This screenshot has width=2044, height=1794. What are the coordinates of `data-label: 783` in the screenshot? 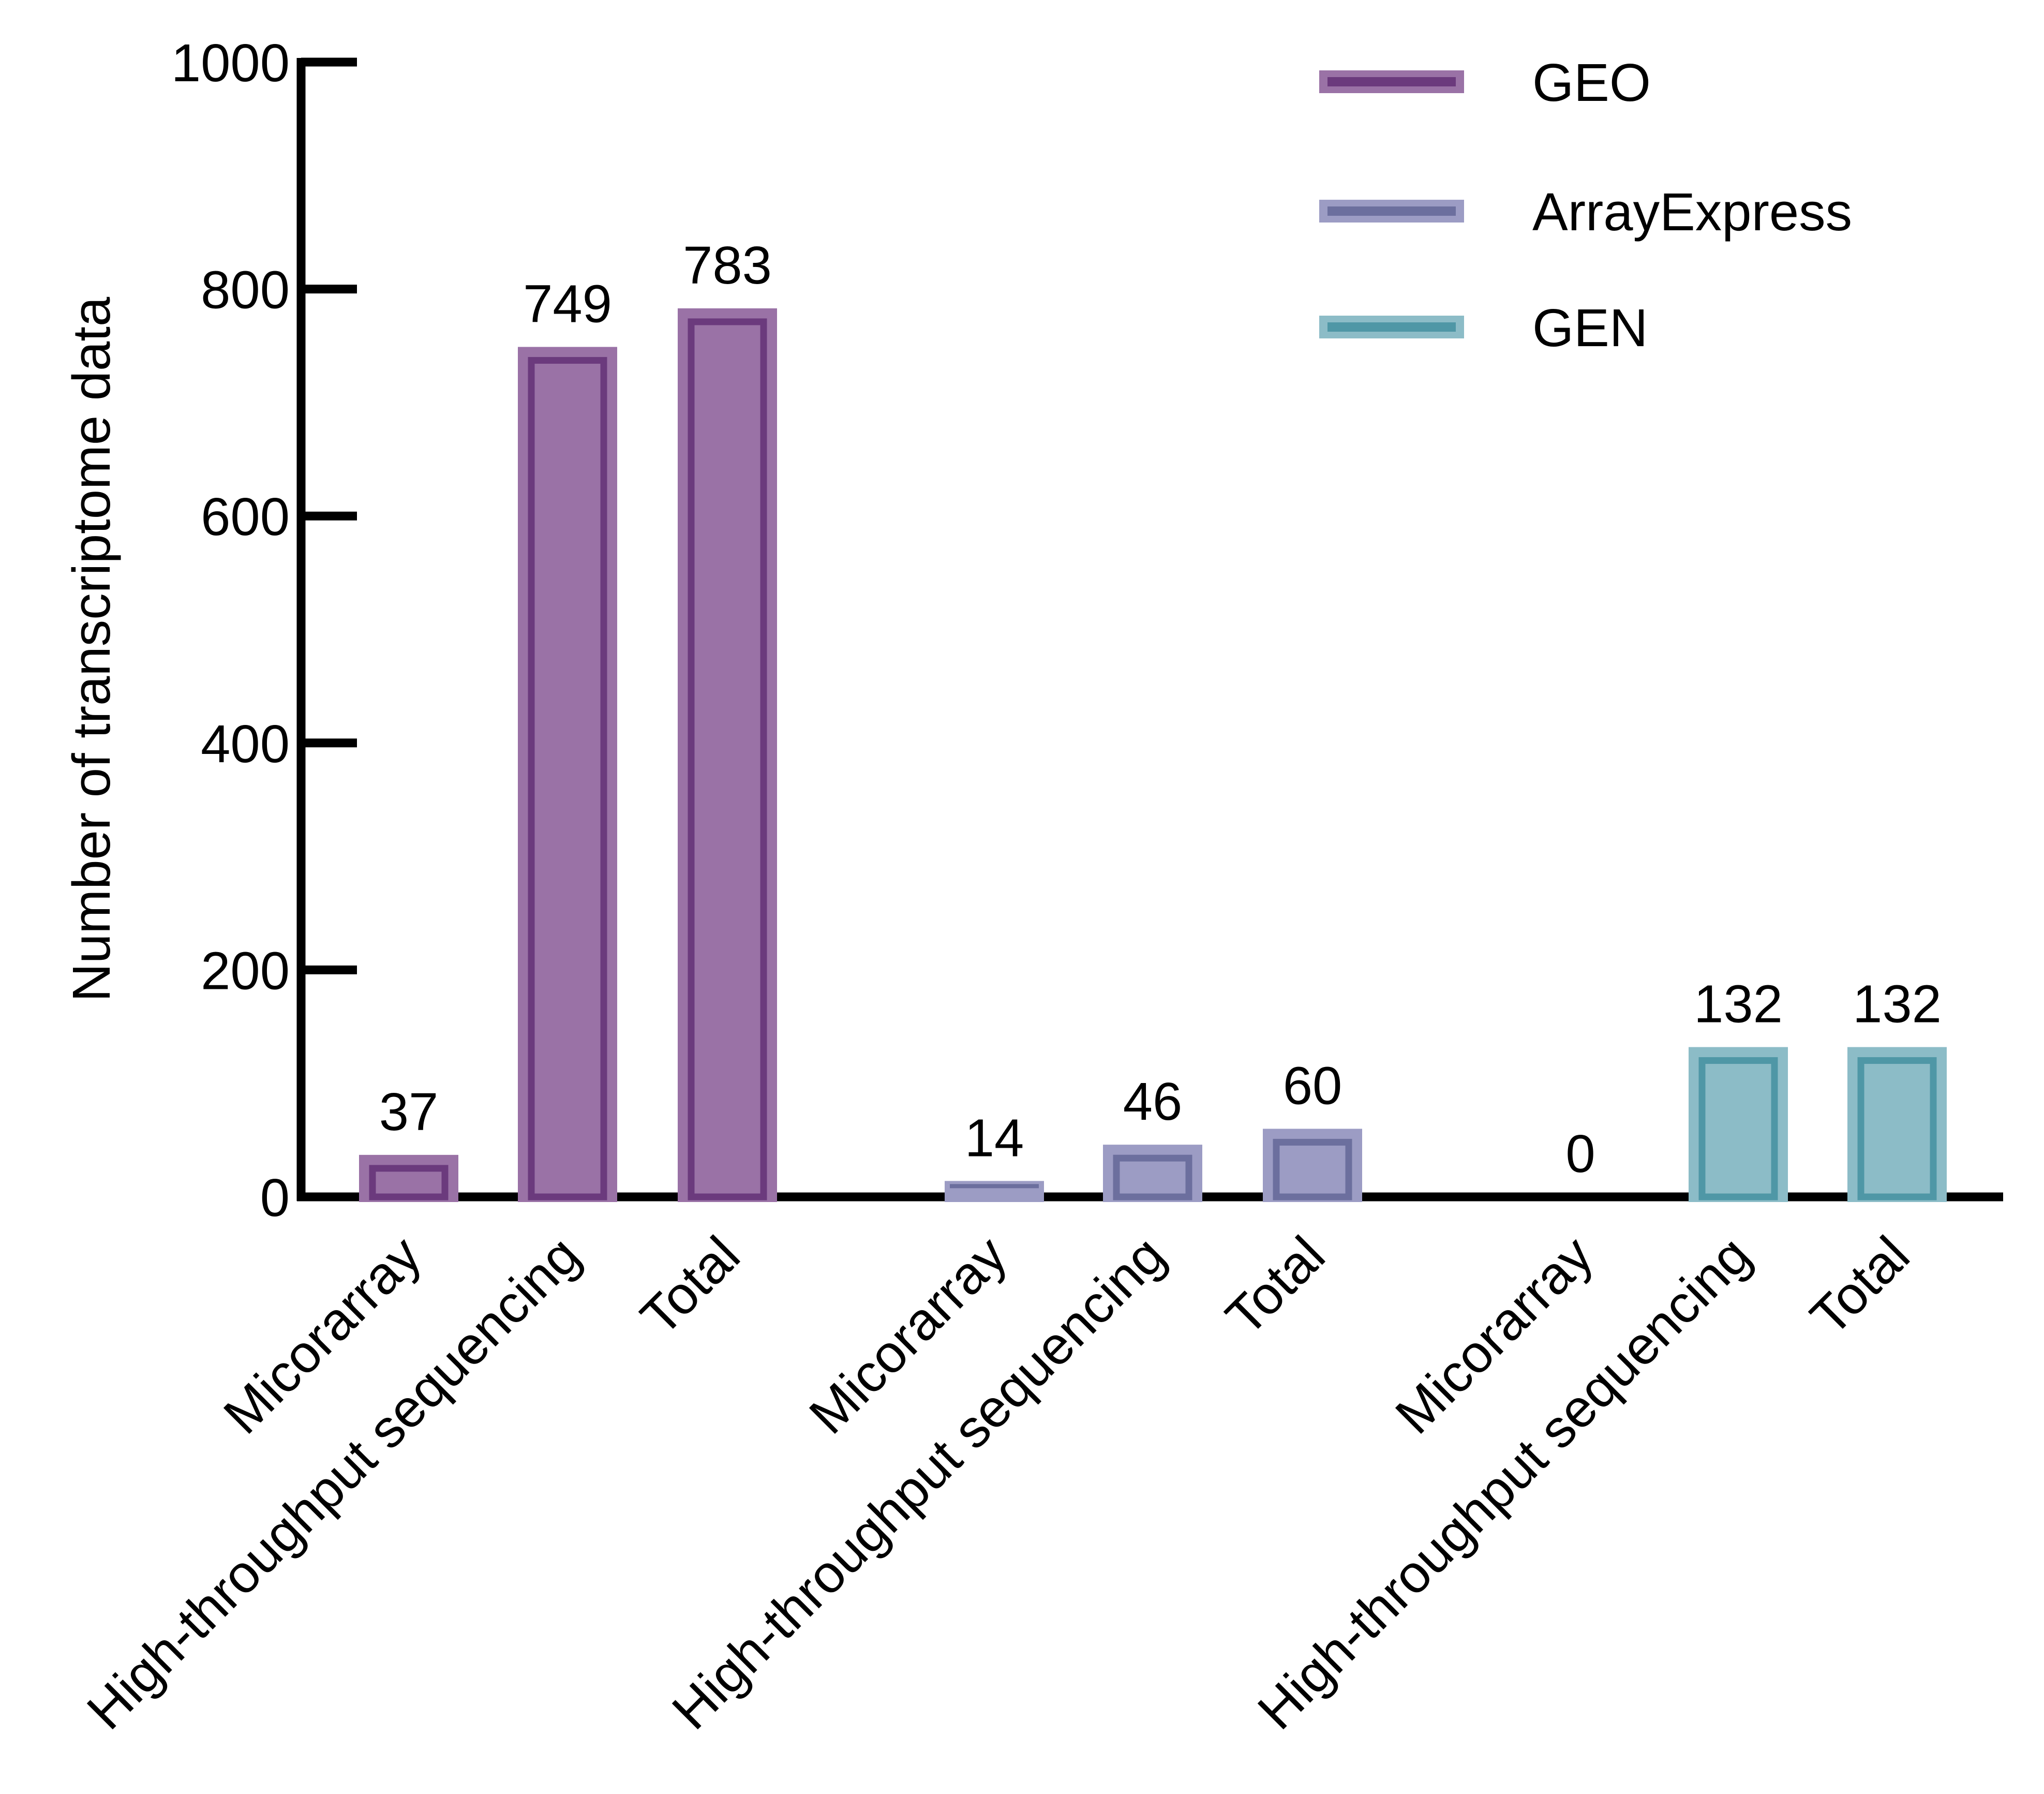 It's located at (727, 265).